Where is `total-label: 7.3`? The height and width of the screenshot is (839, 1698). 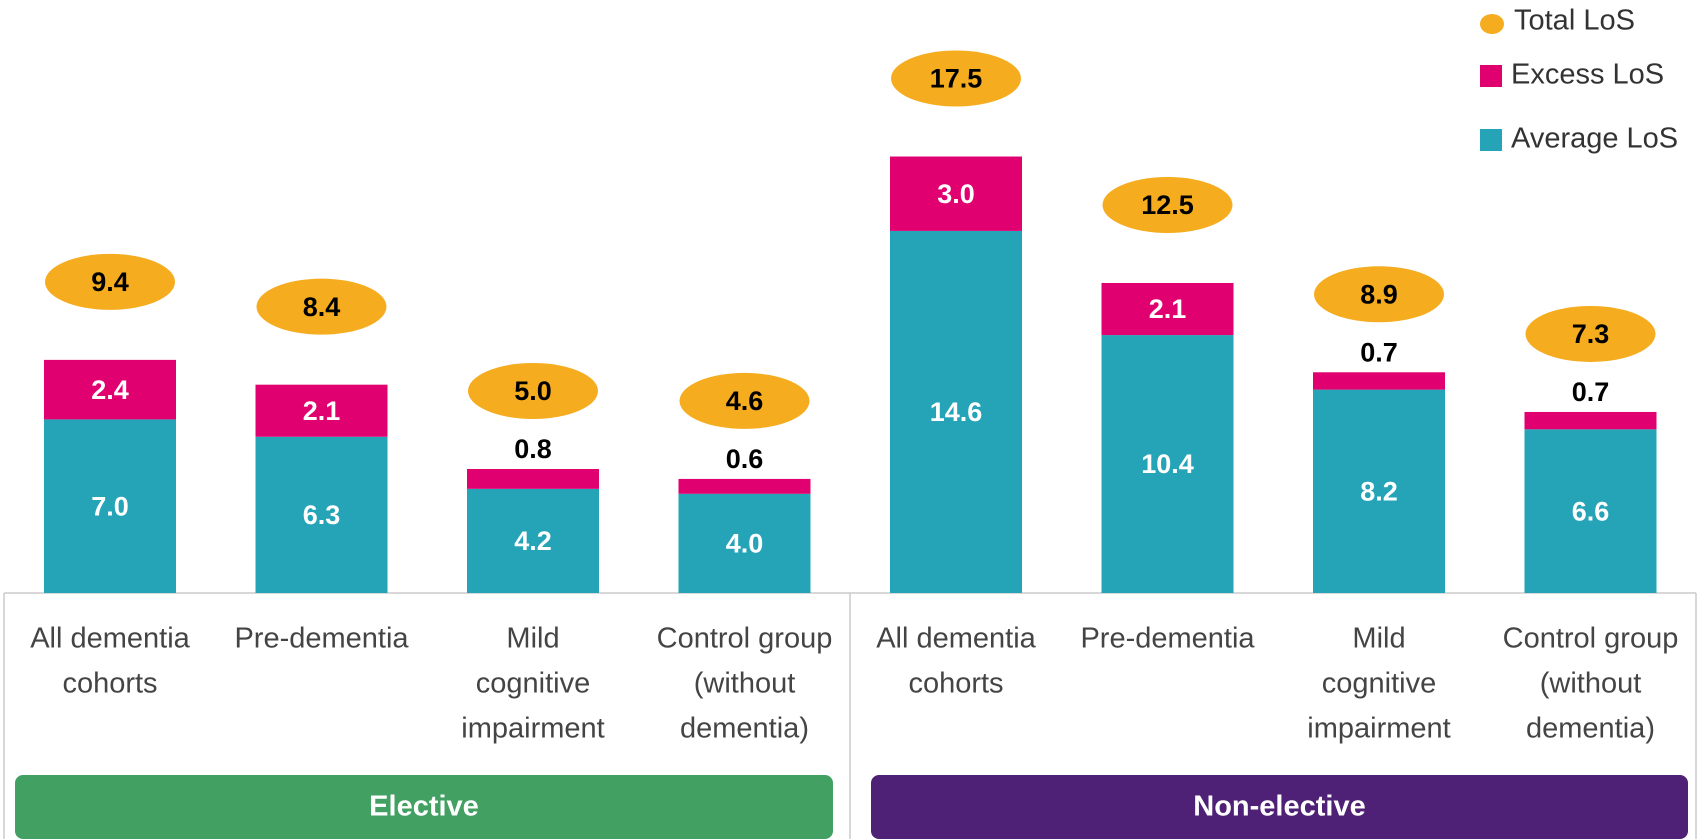
total-label: 7.3 is located at coordinates (1591, 334).